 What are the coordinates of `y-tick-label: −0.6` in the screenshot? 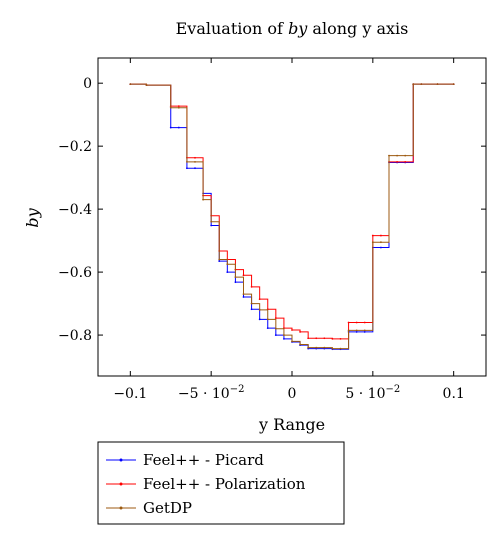 It's located at (75, 273).